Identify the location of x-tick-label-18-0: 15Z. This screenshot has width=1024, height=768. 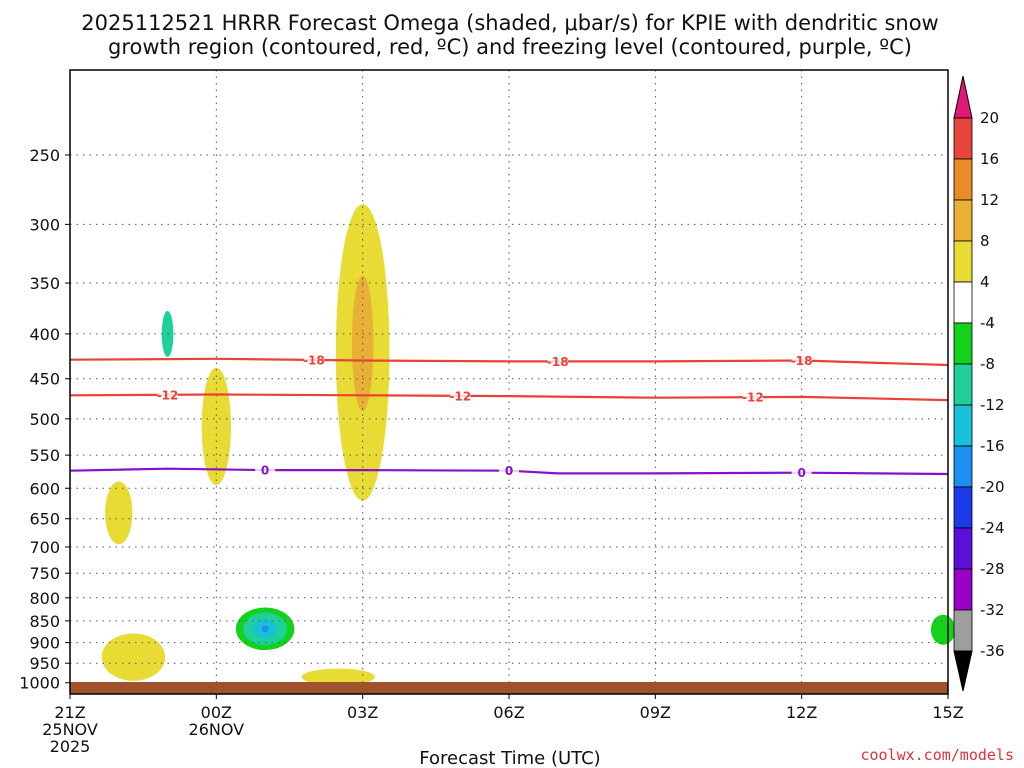
(947, 712).